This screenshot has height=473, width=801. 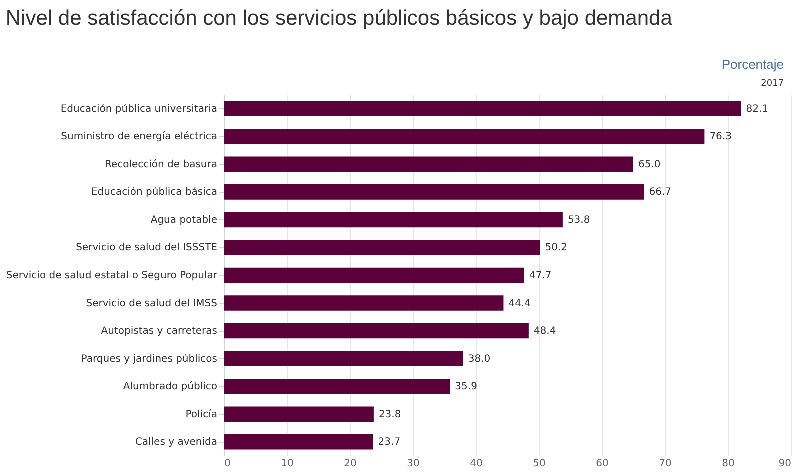 What do you see at coordinates (539, 464) in the screenshot?
I see `x-tick-label: 50` at bounding box center [539, 464].